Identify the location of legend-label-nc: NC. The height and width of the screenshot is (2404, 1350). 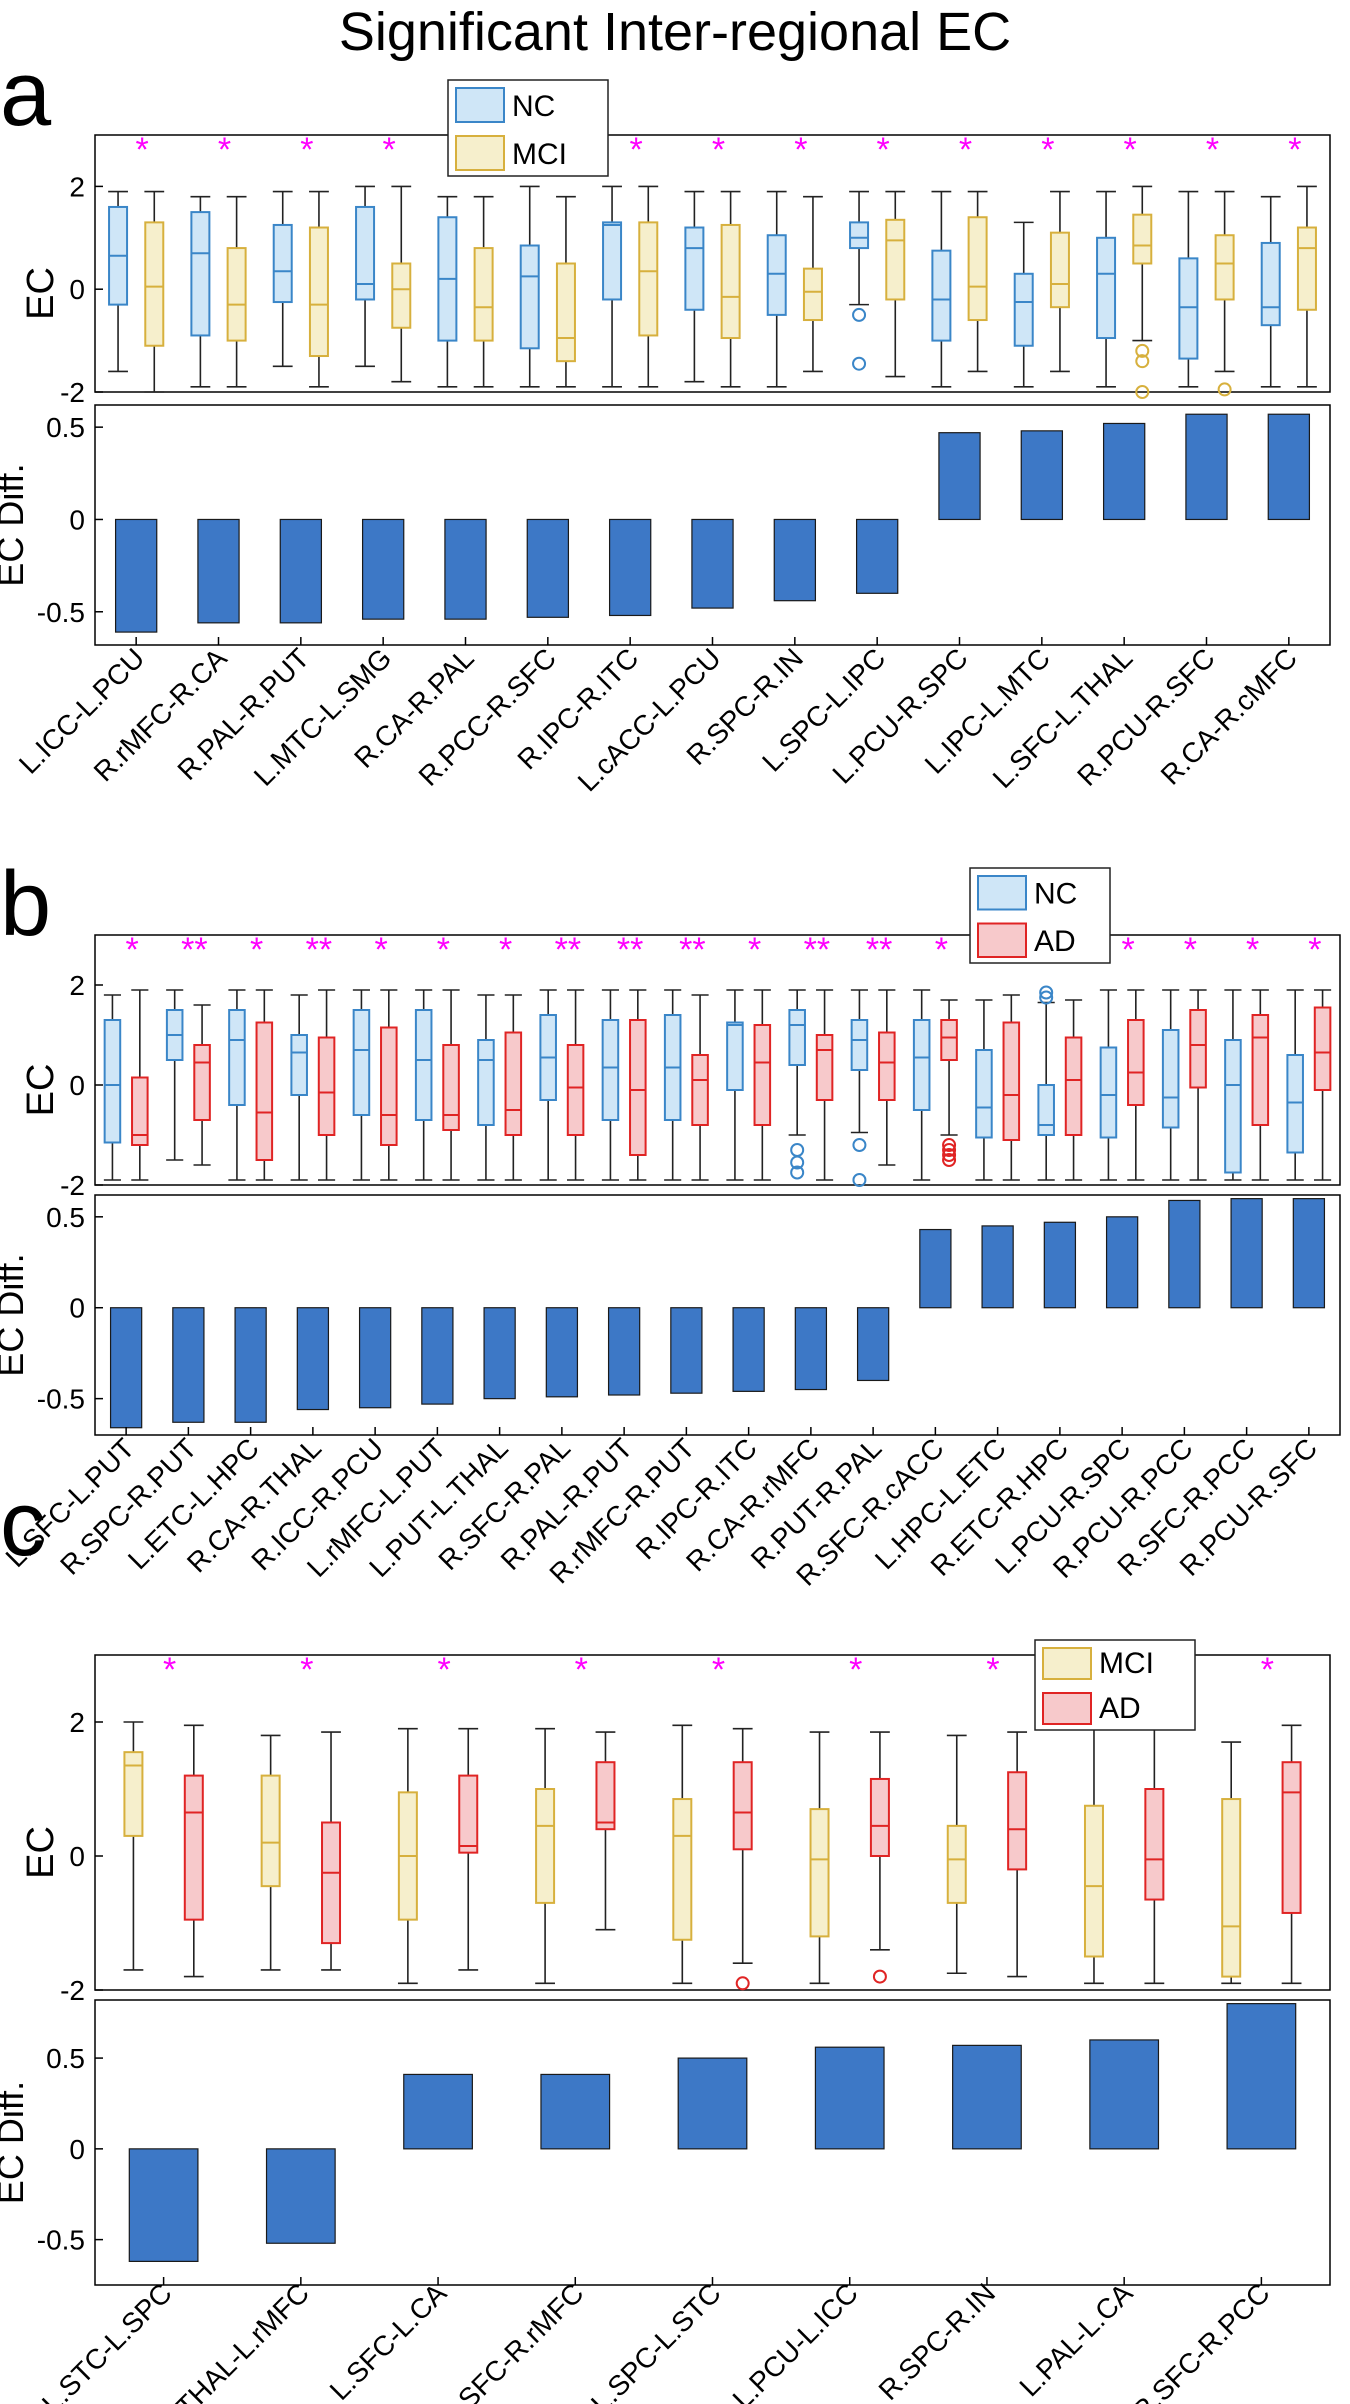
(1055, 894).